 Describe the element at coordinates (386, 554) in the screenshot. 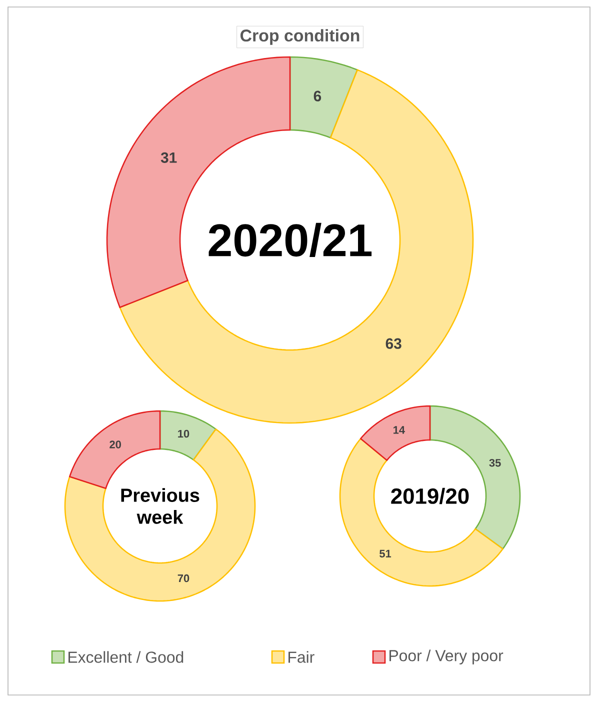

I see `data-label: 51` at that location.